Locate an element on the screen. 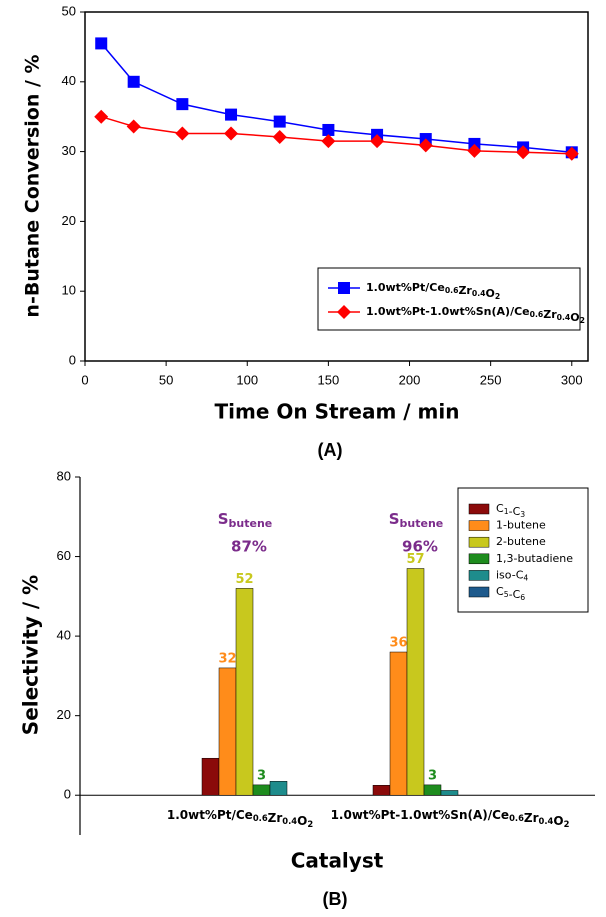 This screenshot has height=917, width=606. value-label: 52 is located at coordinates (244, 579).